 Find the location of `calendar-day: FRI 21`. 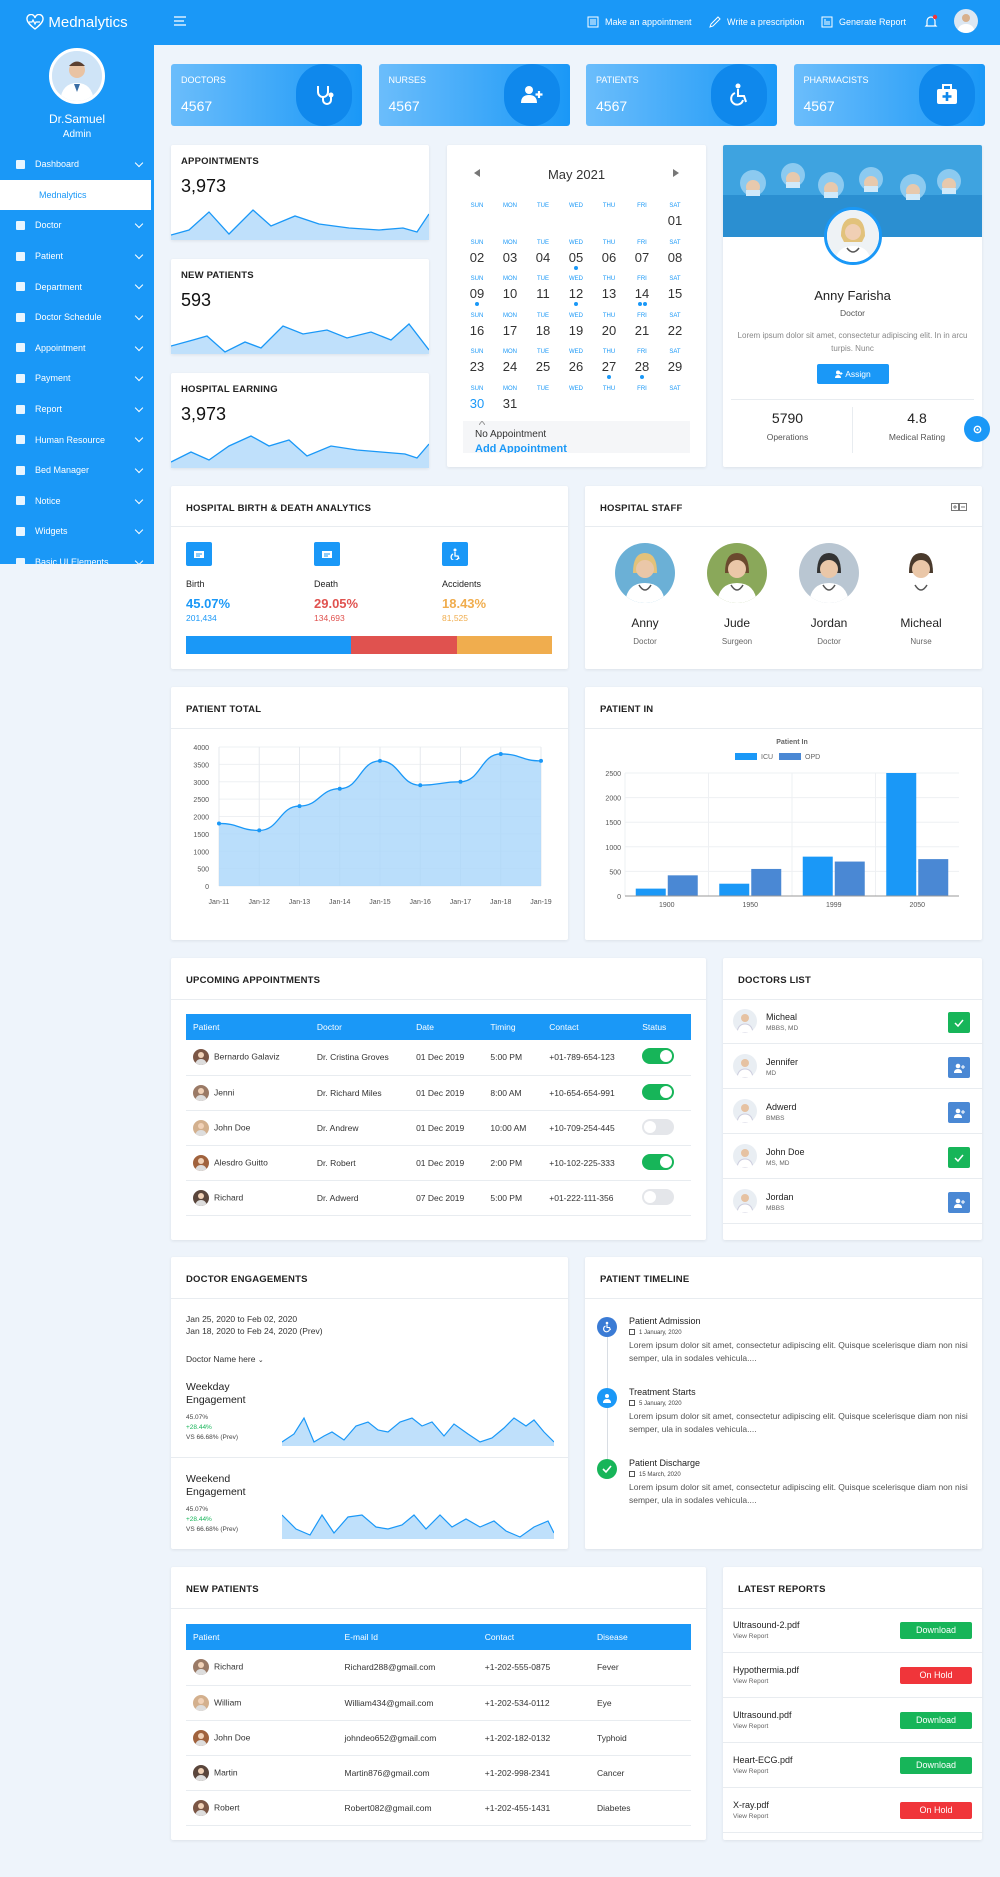

calendar-day: FRI 21 is located at coordinates (642, 325).